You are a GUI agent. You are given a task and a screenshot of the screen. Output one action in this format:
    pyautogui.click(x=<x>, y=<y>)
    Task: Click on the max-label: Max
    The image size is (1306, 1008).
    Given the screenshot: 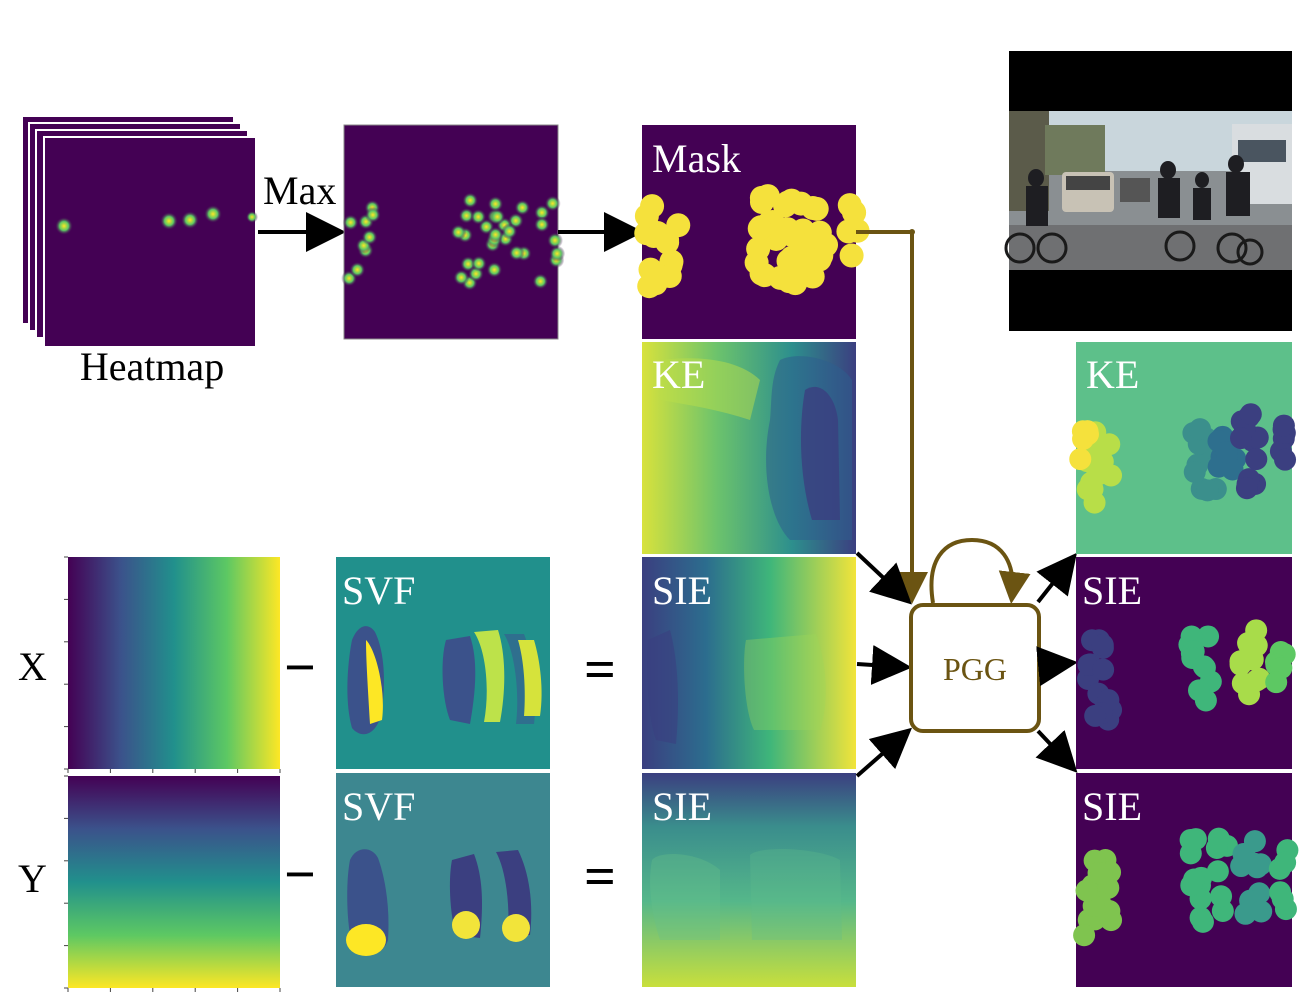 What is the action you would take?
    pyautogui.click(x=299, y=190)
    